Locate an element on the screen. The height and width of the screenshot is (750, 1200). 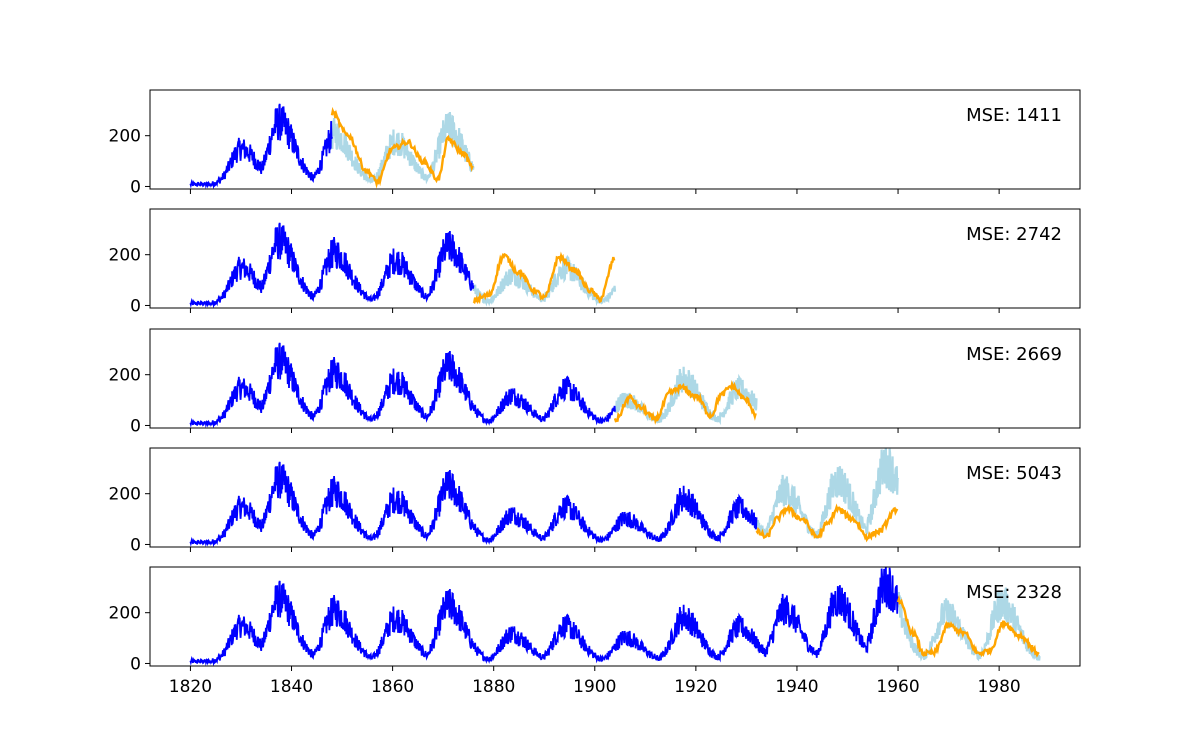
x-tick-label: 1880 is located at coordinates (493, 687).